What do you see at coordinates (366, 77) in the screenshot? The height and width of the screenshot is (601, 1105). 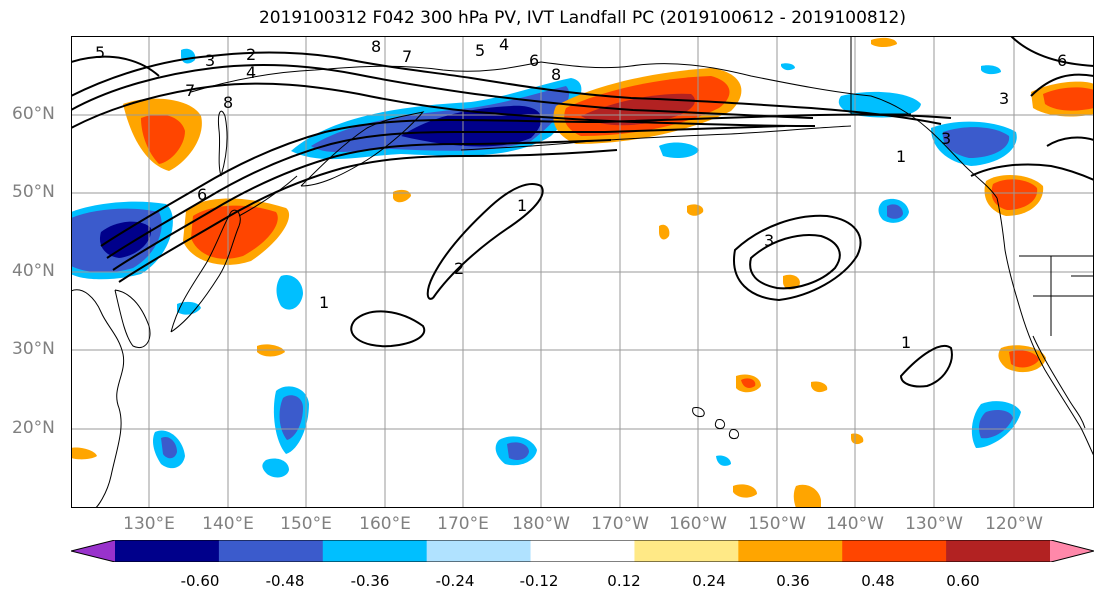 I see `coast-siberia-north` at bounding box center [366, 77].